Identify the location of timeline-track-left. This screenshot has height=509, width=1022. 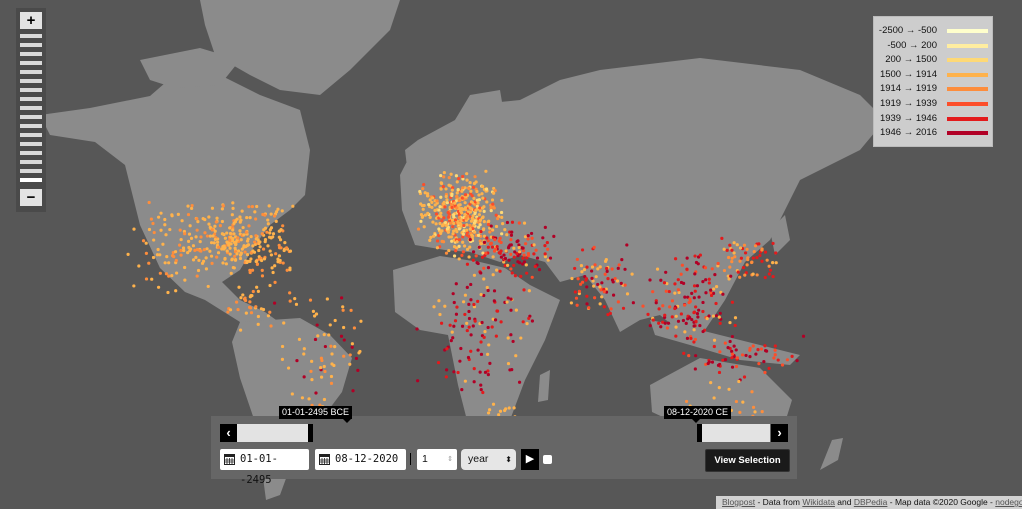
(272, 433).